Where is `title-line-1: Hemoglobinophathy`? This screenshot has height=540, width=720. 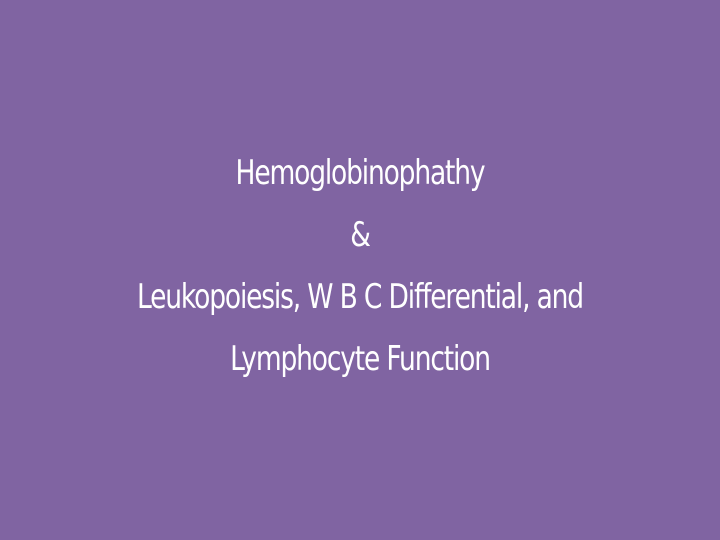
title-line-1: Hemoglobinophathy is located at coordinates (360, 173).